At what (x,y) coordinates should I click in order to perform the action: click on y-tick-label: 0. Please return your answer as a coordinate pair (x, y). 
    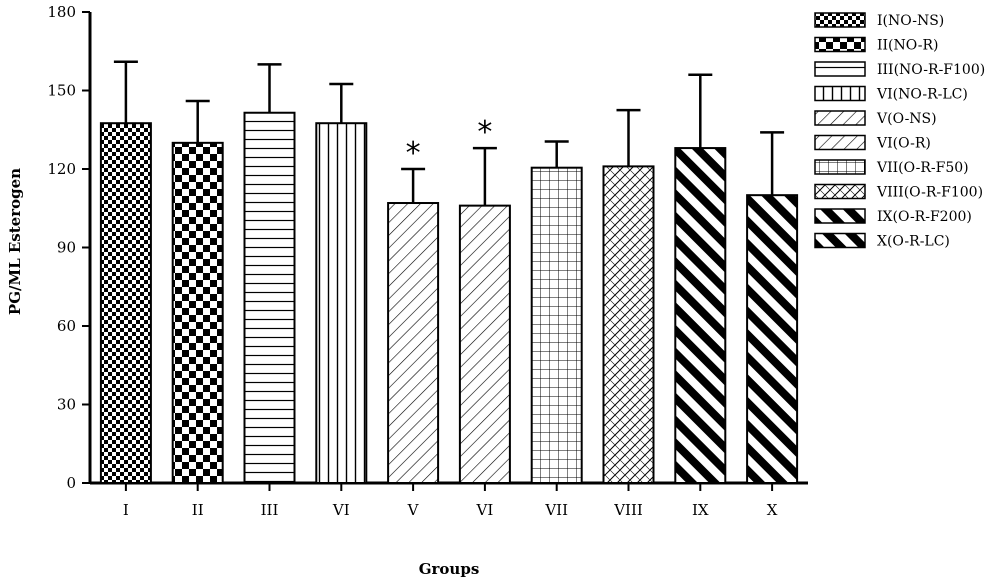
    Looking at the image, I should click on (71, 483).